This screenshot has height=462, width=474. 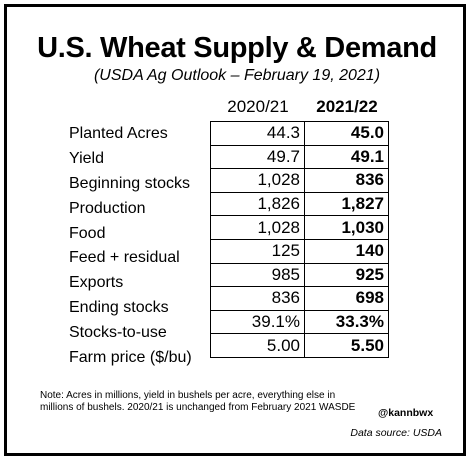 What do you see at coordinates (118, 333) in the screenshot?
I see `row-label-stocks-to-use: Stocks-to-use` at bounding box center [118, 333].